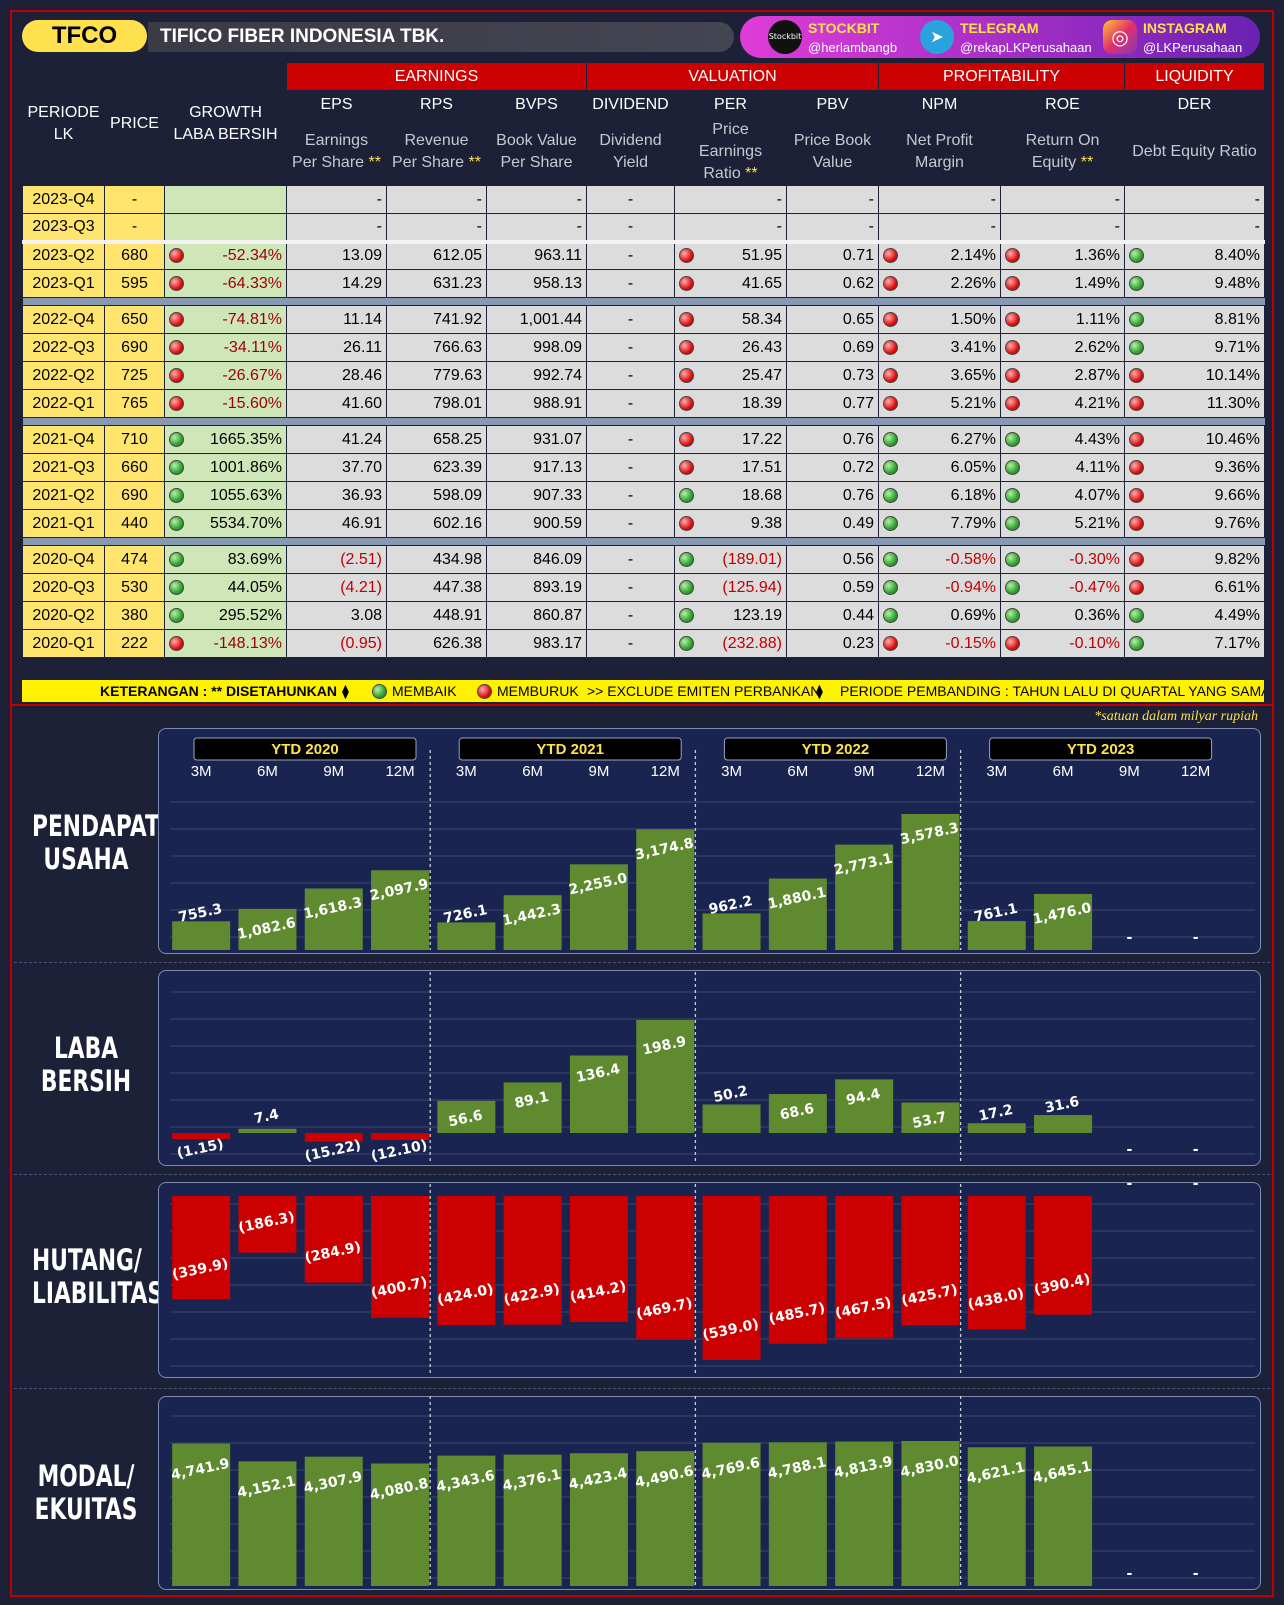 The image size is (1284, 1605). I want to click on cell-value: 2.26%, so click(973, 283).